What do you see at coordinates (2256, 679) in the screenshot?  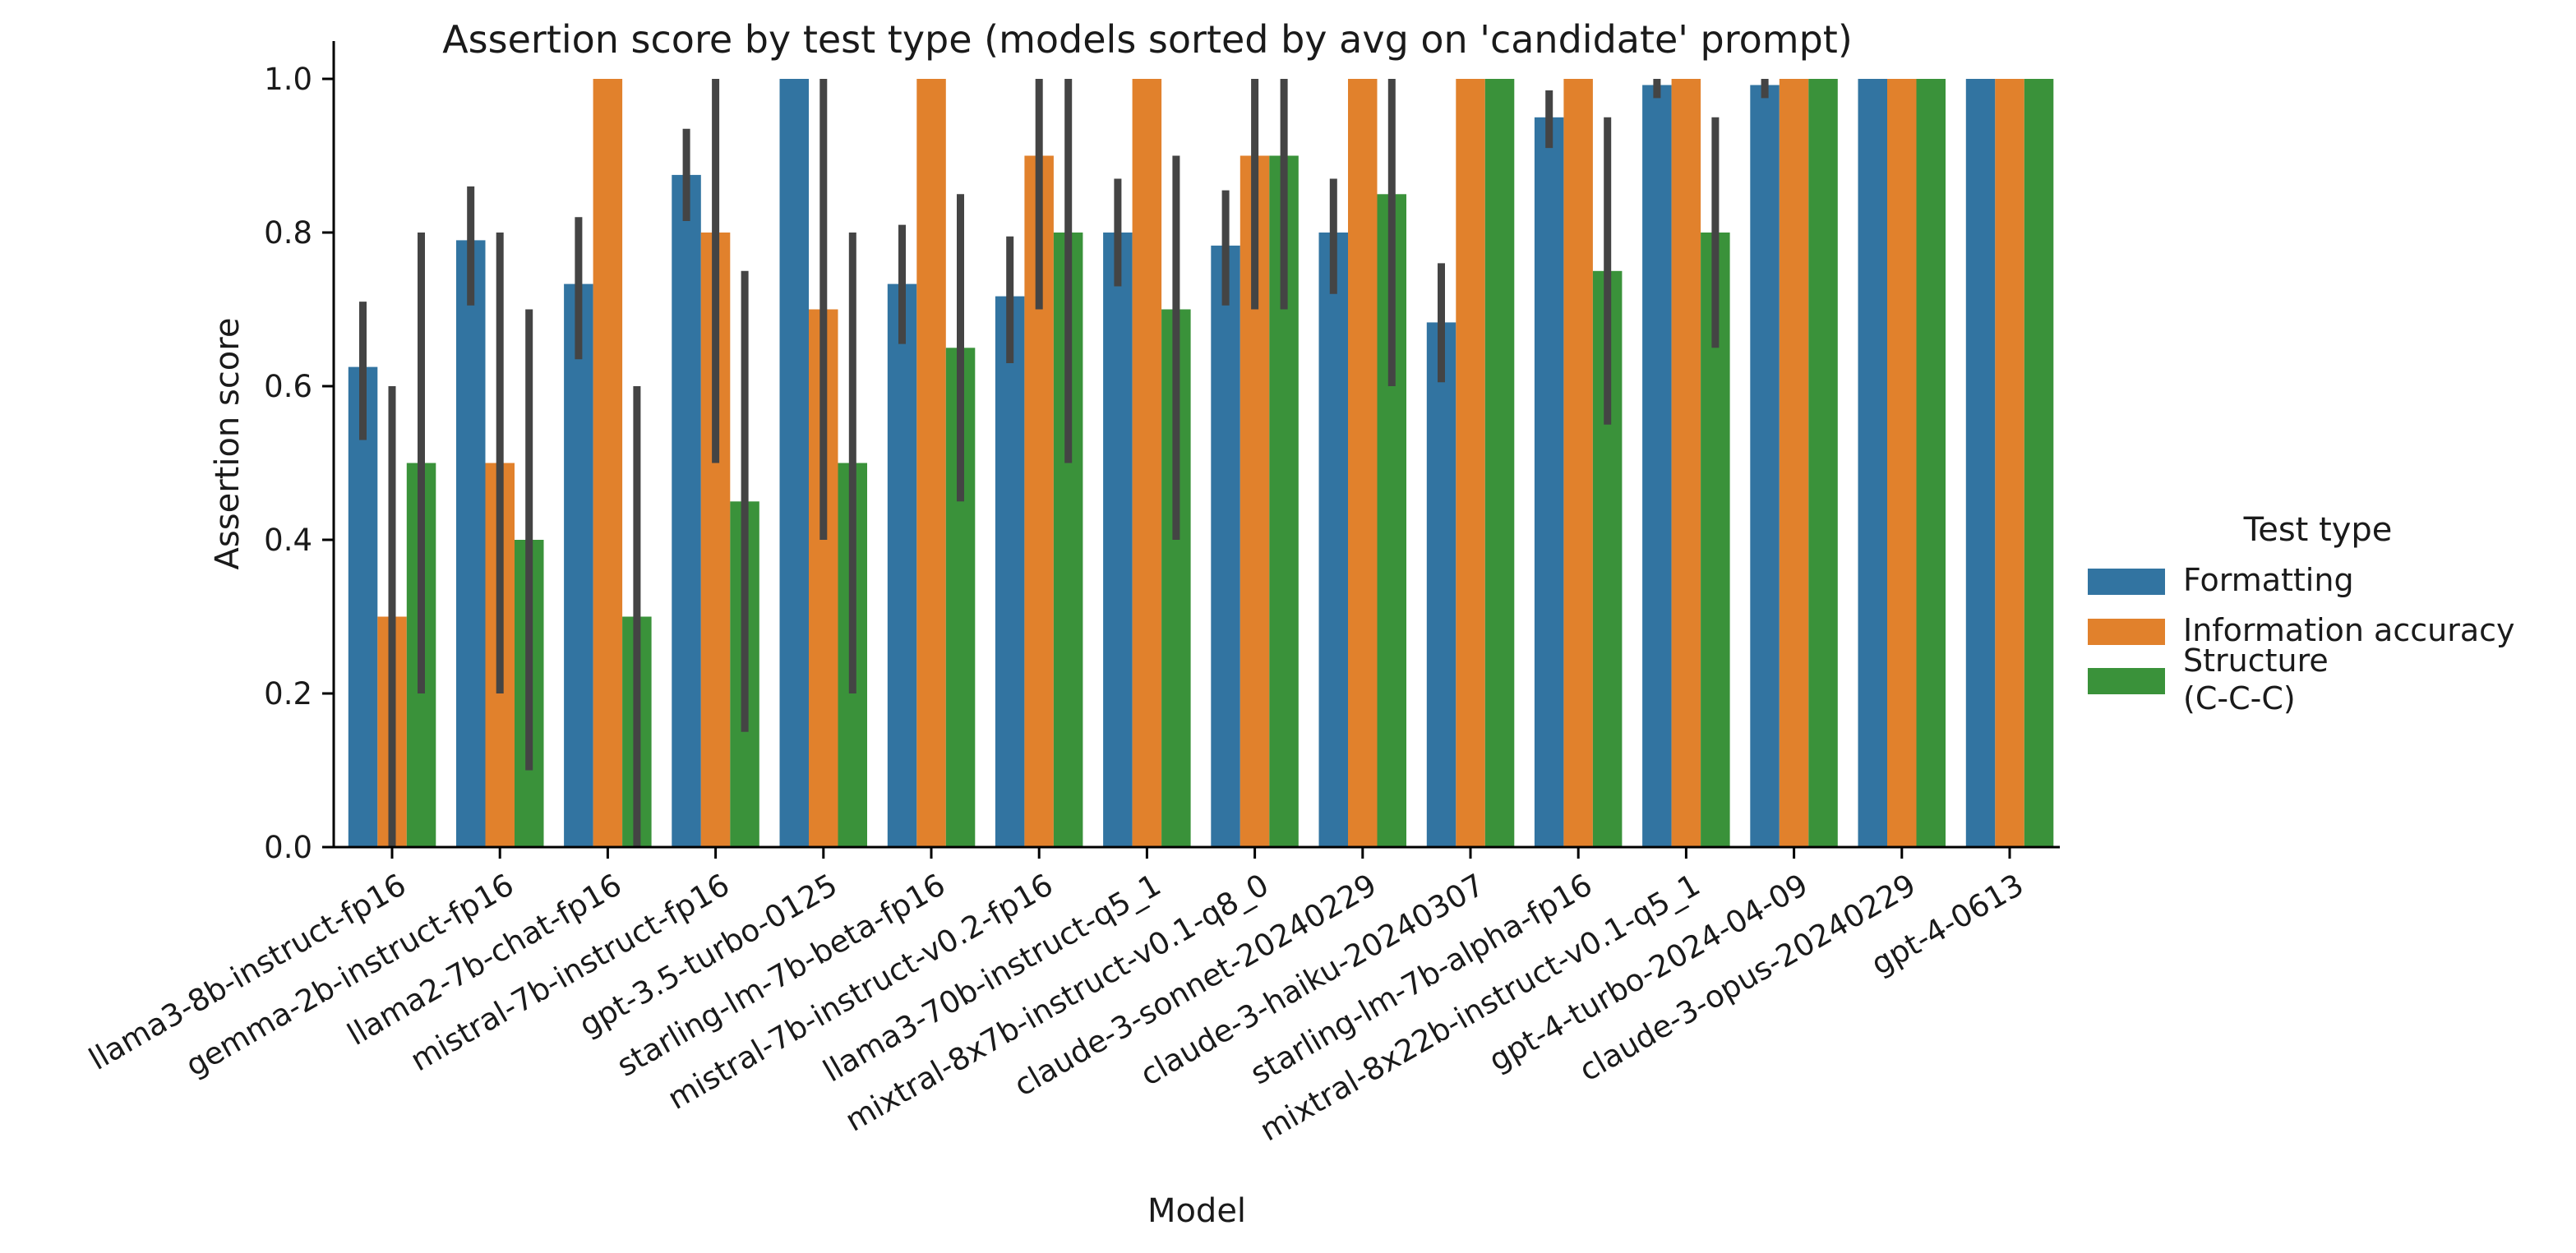 I see `legend-label-2: Structure (C-C-C)` at bounding box center [2256, 679].